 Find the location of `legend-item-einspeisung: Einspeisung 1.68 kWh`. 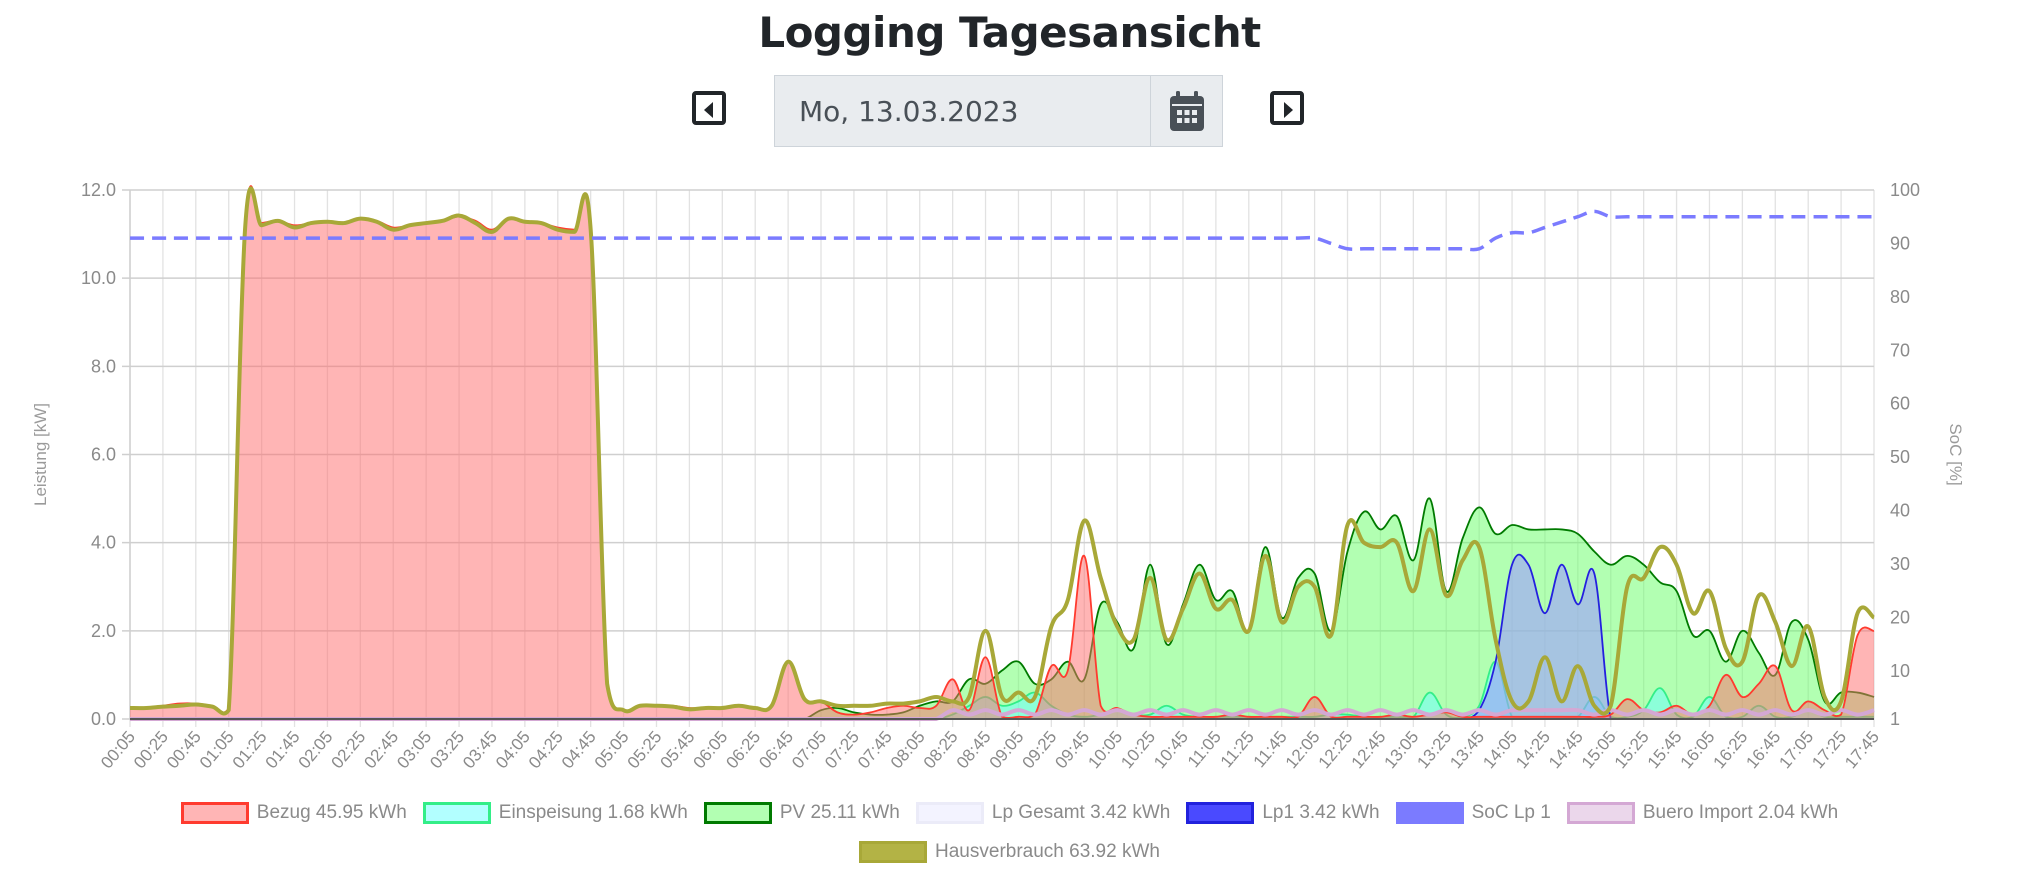

legend-item-einspeisung: Einspeisung 1.68 kWh is located at coordinates (555, 813).